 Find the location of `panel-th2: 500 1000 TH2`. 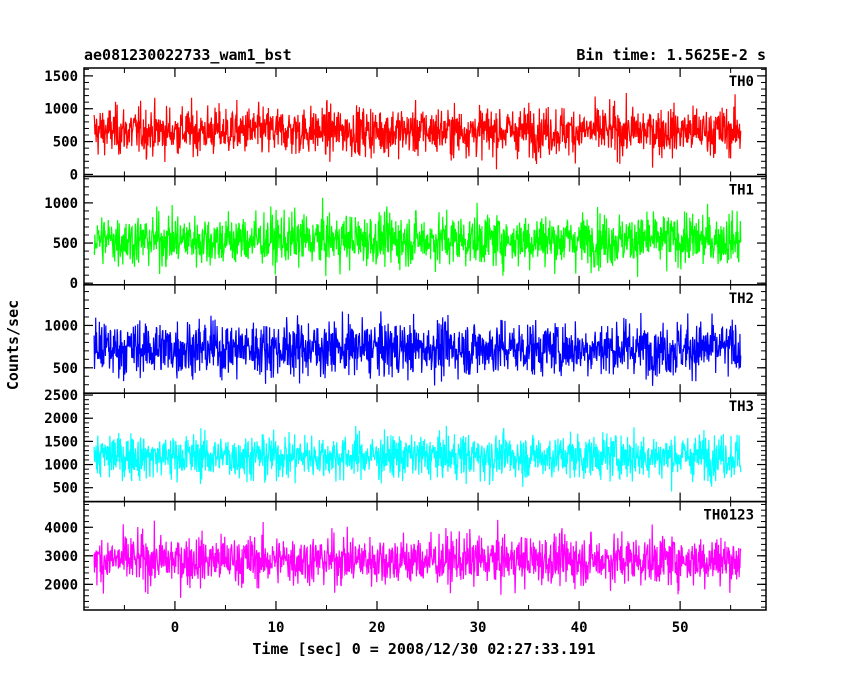

panel-th2: 500 1000 TH2 is located at coordinates (405, 339).